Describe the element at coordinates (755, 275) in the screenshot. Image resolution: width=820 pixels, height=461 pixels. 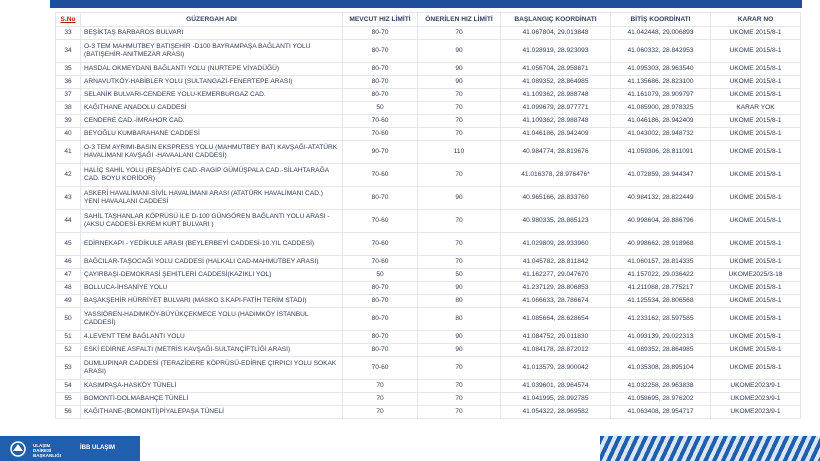
I see `cell: UKOME2025/3-18` at that location.